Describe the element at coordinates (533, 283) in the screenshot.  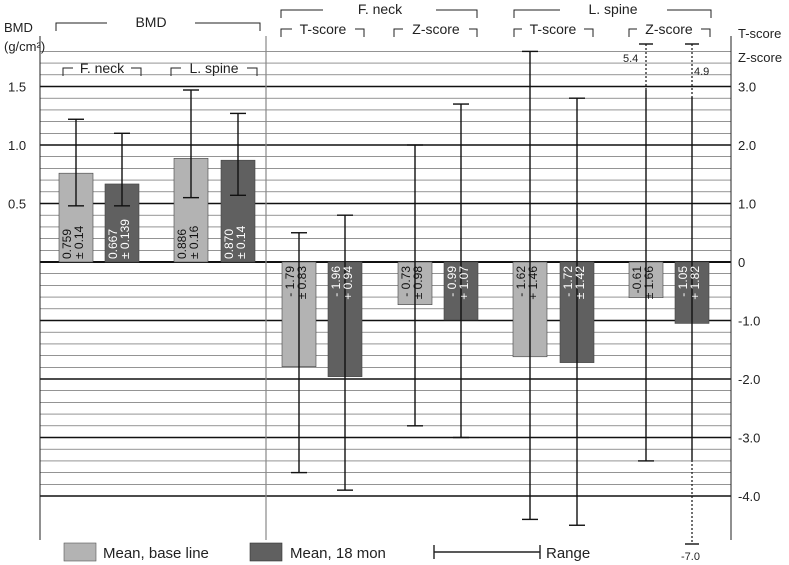
I see `bar-value-label: + 1.46` at that location.